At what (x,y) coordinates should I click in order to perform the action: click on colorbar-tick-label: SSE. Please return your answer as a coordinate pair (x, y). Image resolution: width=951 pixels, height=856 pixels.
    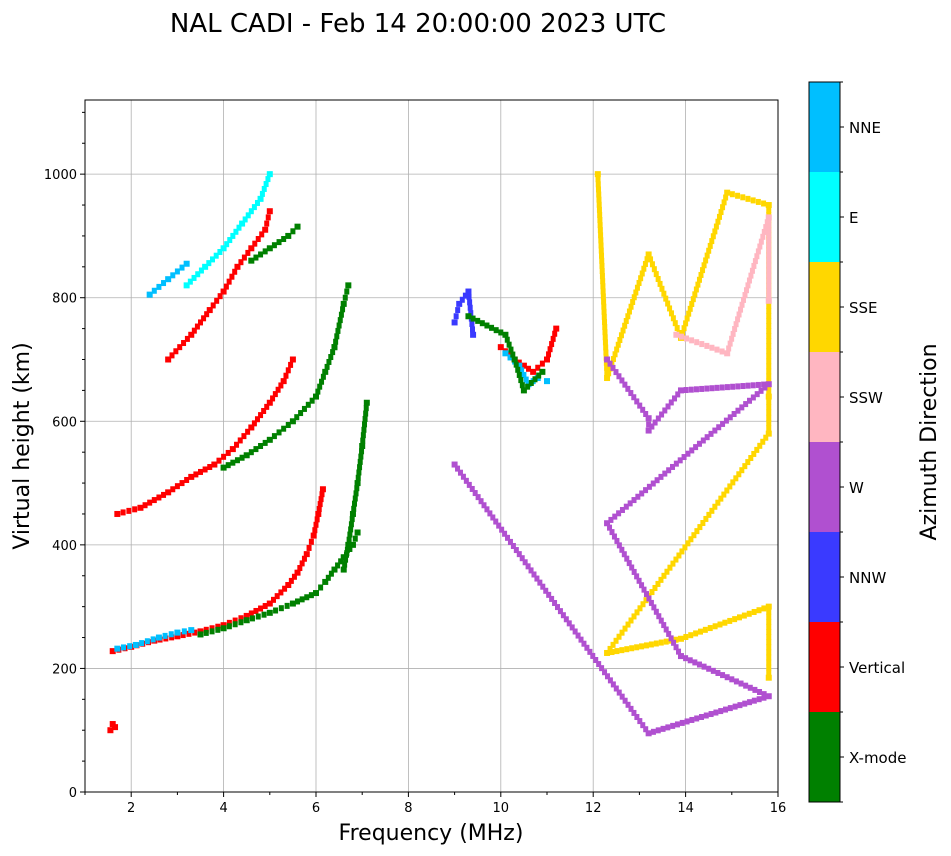
    Looking at the image, I should click on (863, 308).